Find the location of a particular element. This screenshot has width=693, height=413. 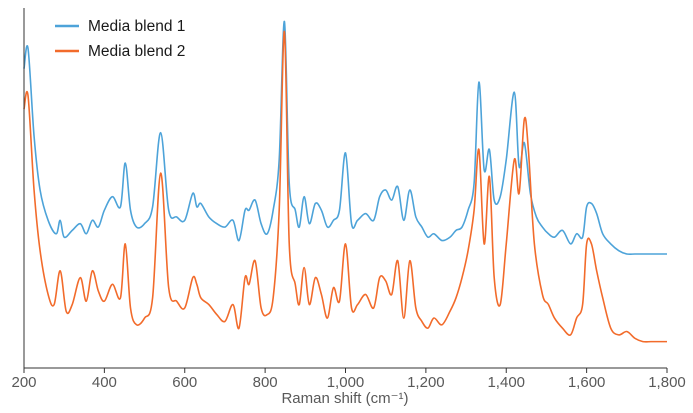

x-tick-label: 1,600 is located at coordinates (587, 382).